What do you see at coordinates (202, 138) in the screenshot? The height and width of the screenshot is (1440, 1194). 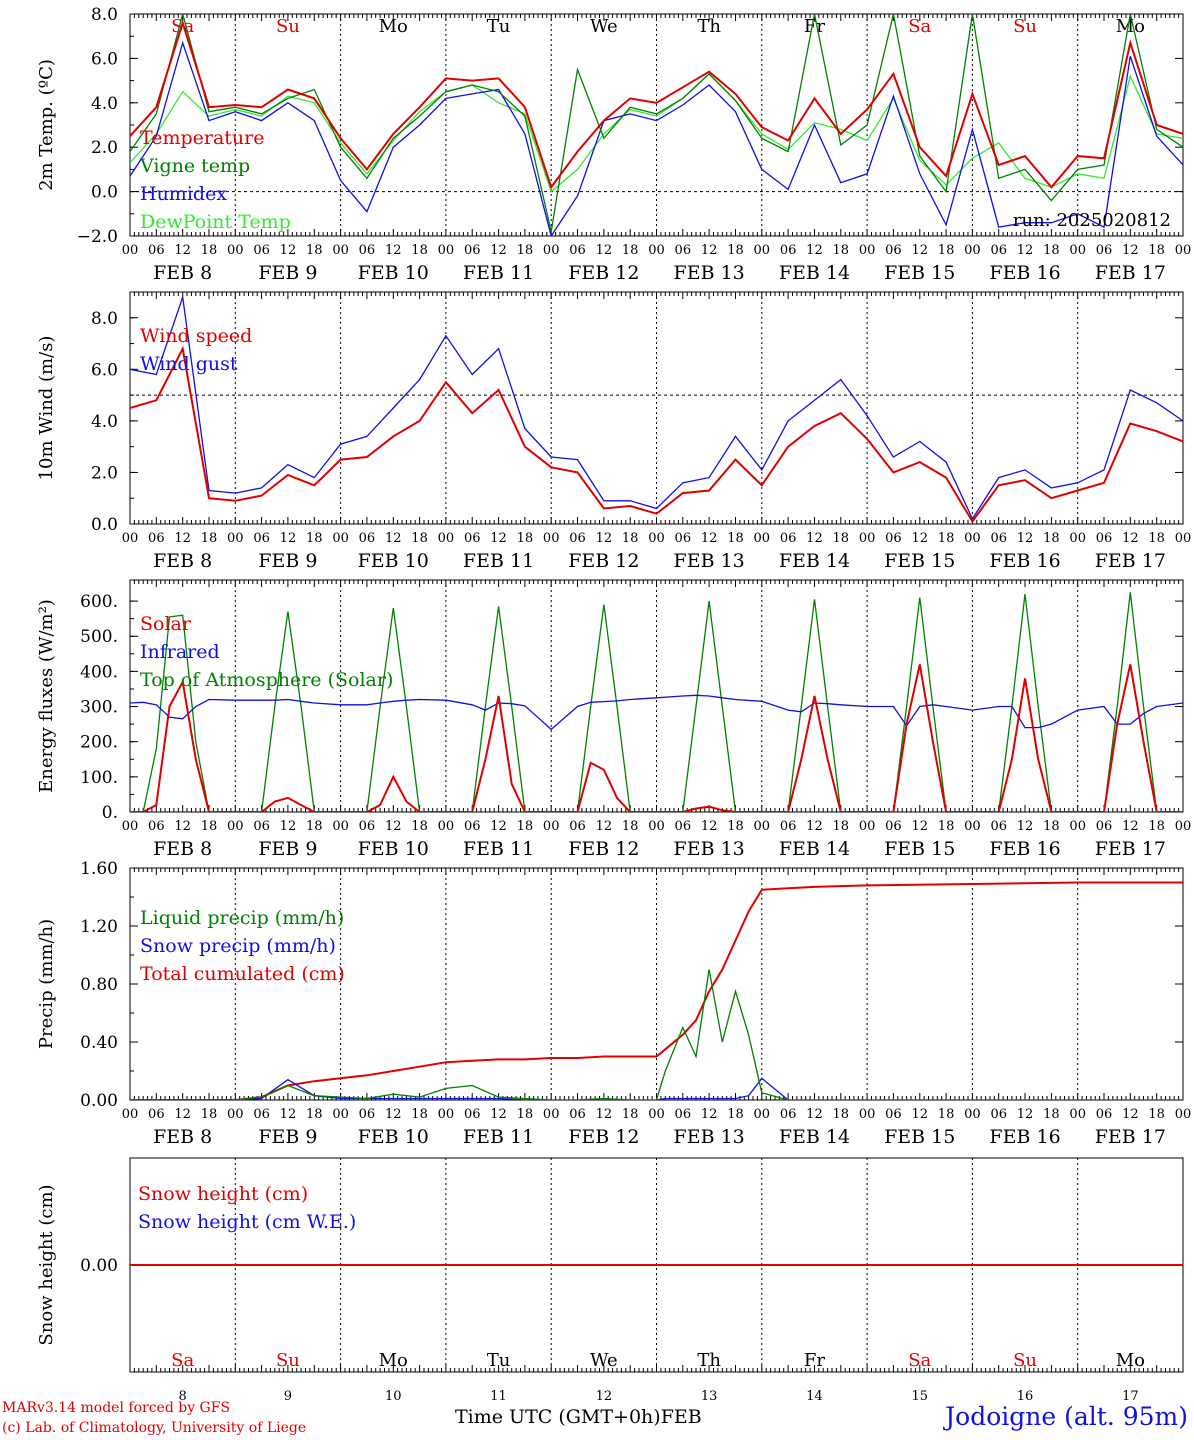 I see `legend-entry: Temperature` at bounding box center [202, 138].